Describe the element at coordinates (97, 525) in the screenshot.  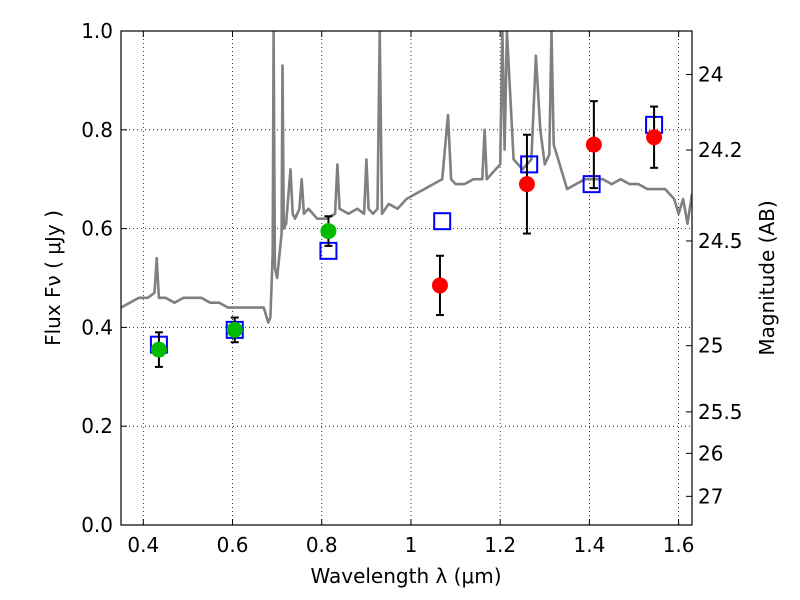
I see `y-tick-label: 0.0` at that location.